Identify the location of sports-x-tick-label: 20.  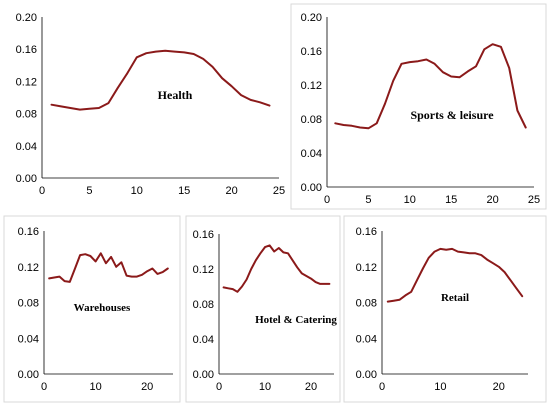
(492, 200).